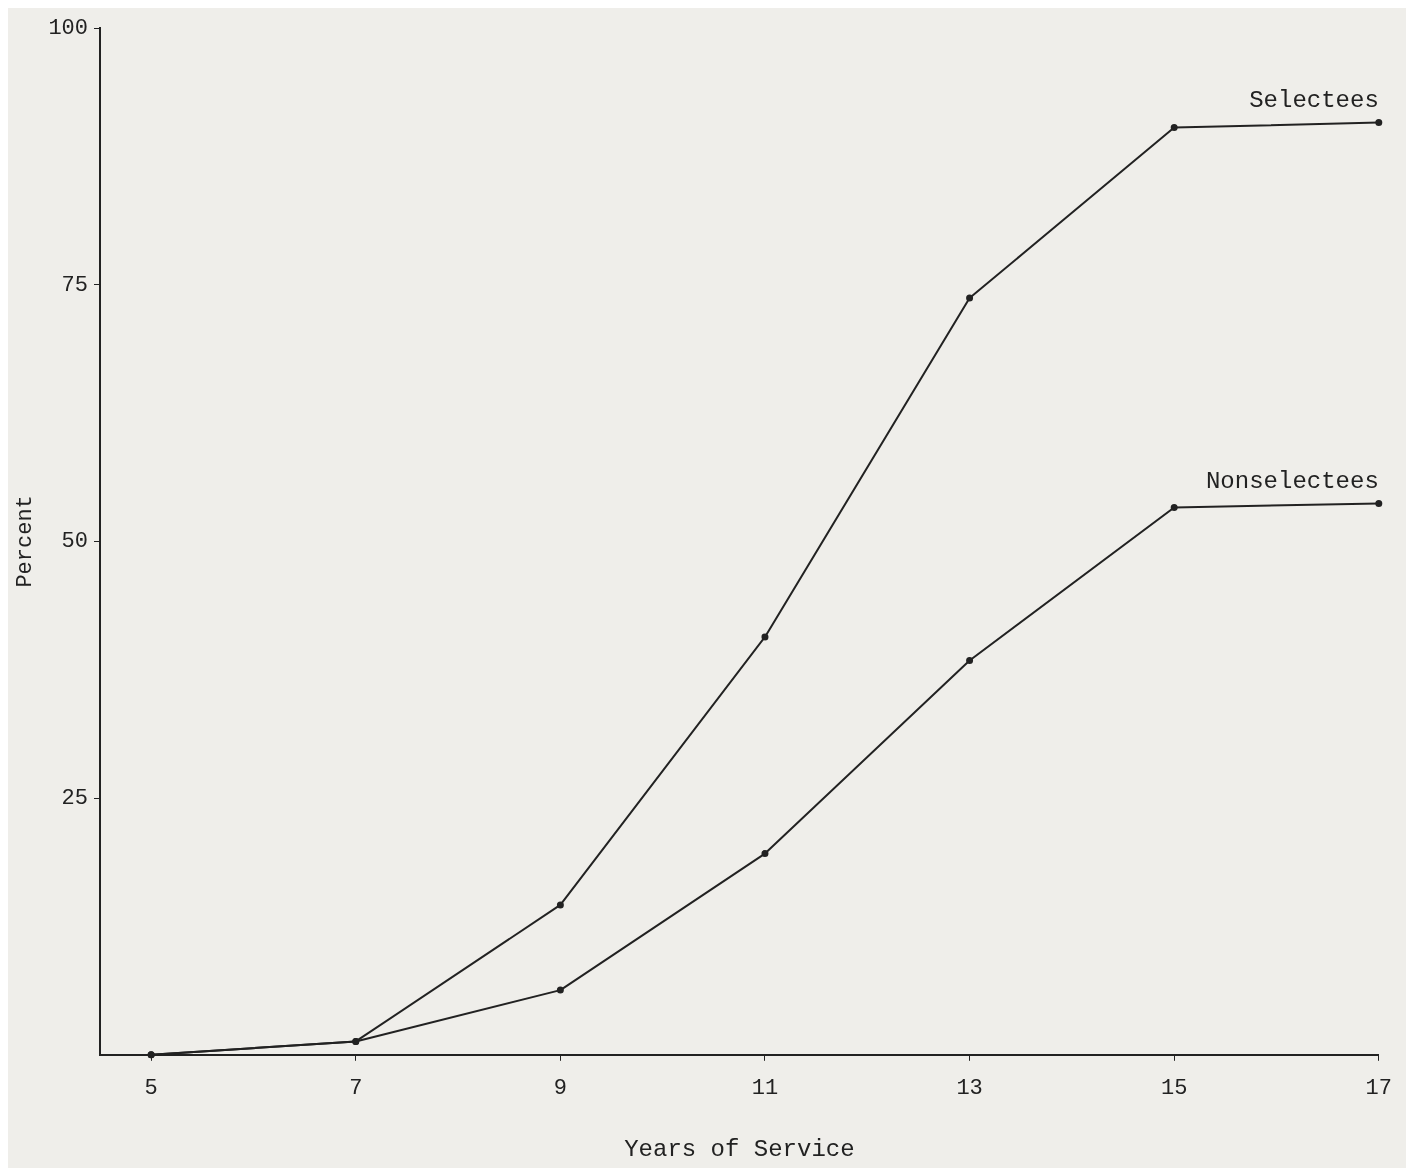  Describe the element at coordinates (560, 1088) in the screenshot. I see `x-tick-label: 9` at that location.